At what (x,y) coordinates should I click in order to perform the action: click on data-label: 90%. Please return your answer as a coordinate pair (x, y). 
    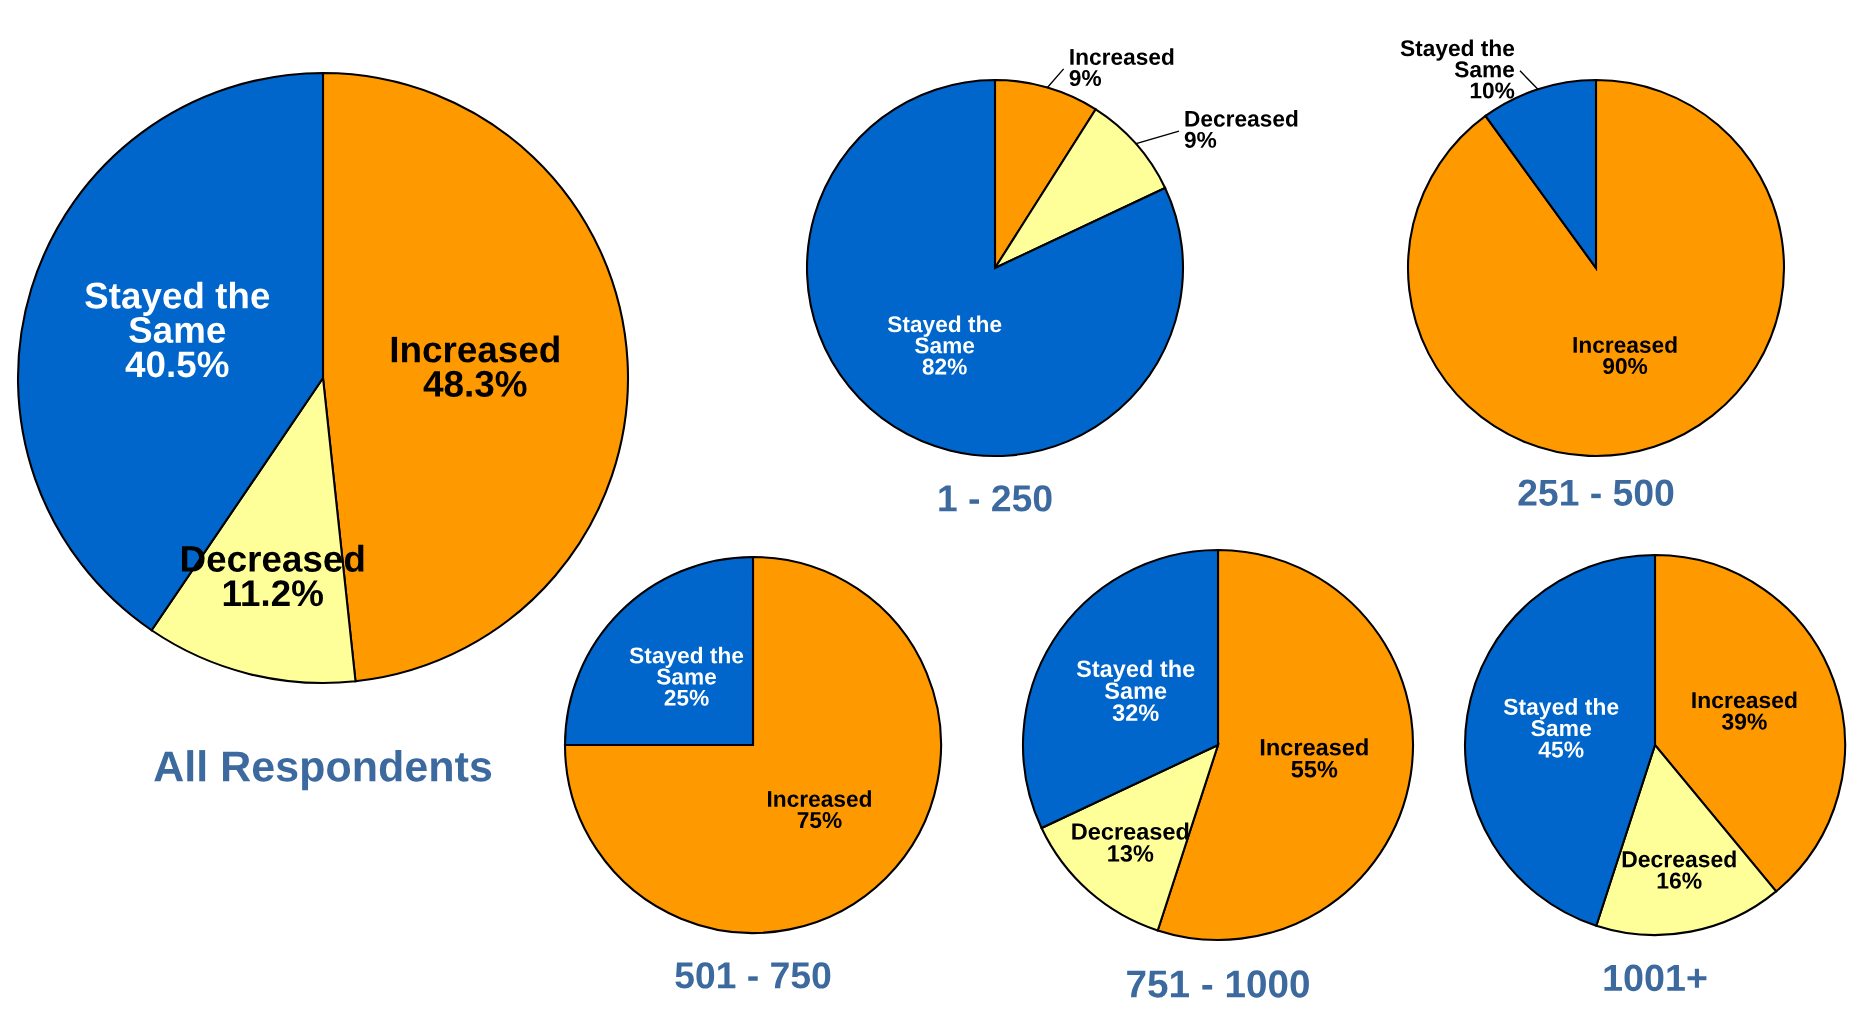
    Looking at the image, I should click on (1625, 366).